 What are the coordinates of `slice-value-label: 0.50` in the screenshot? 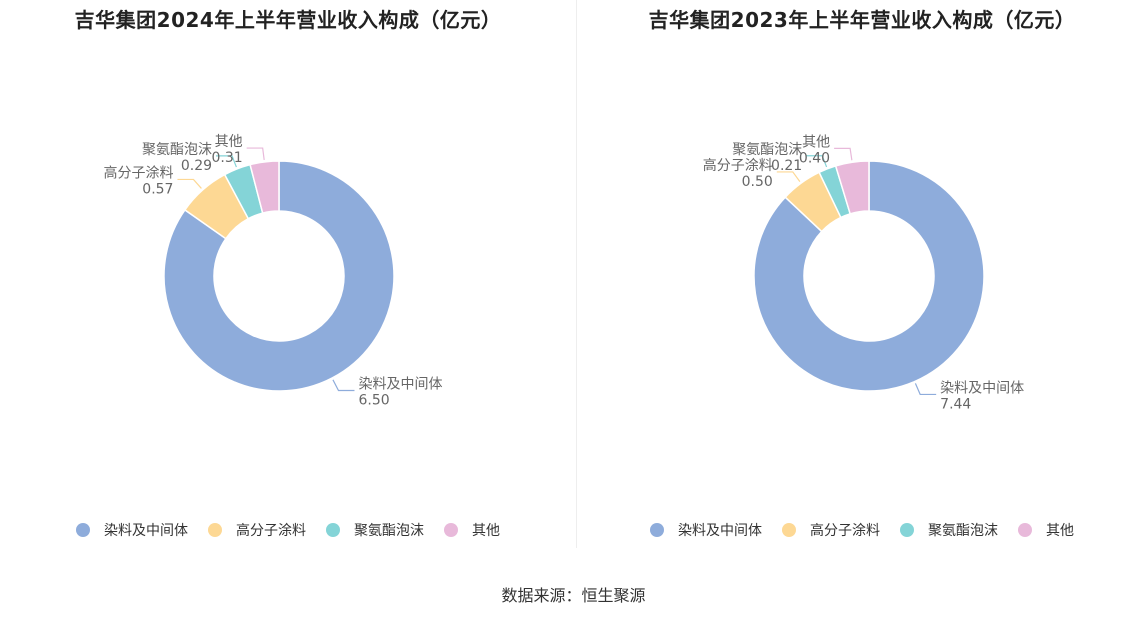 It's located at (757, 182).